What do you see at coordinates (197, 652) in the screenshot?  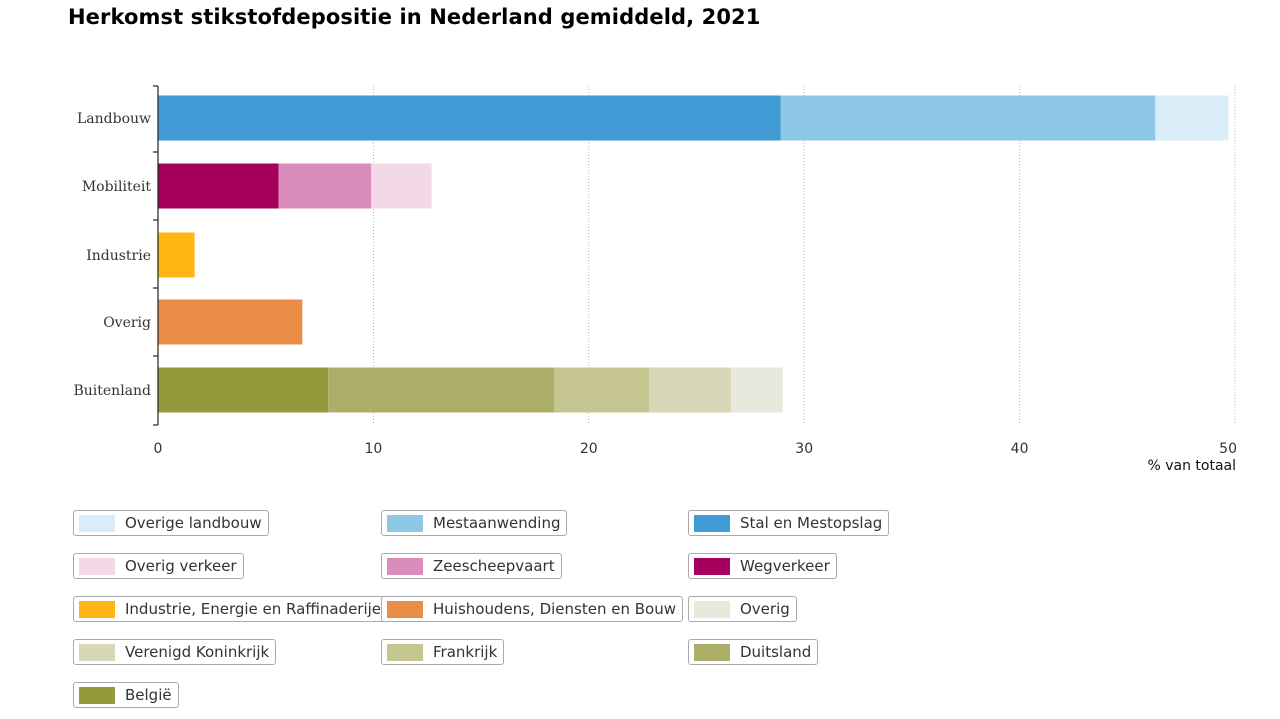 I see `legend-label: Verenigd Koninkrijk` at bounding box center [197, 652].